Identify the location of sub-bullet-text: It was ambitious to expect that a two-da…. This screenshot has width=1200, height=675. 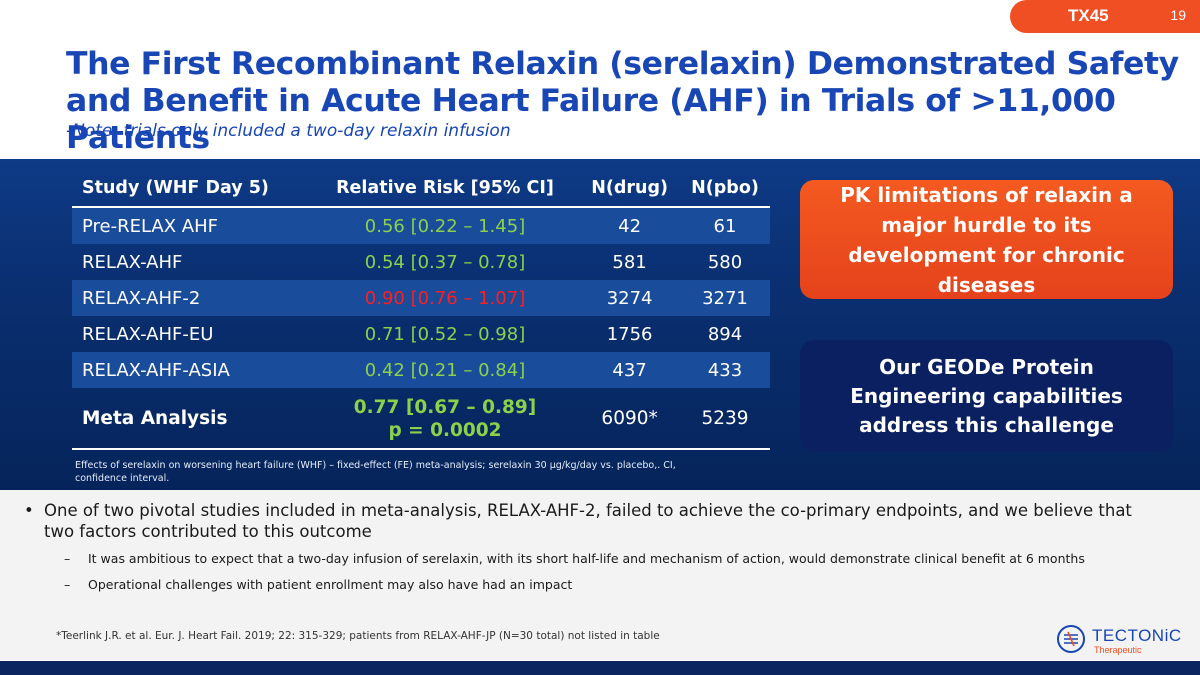
(586, 558).